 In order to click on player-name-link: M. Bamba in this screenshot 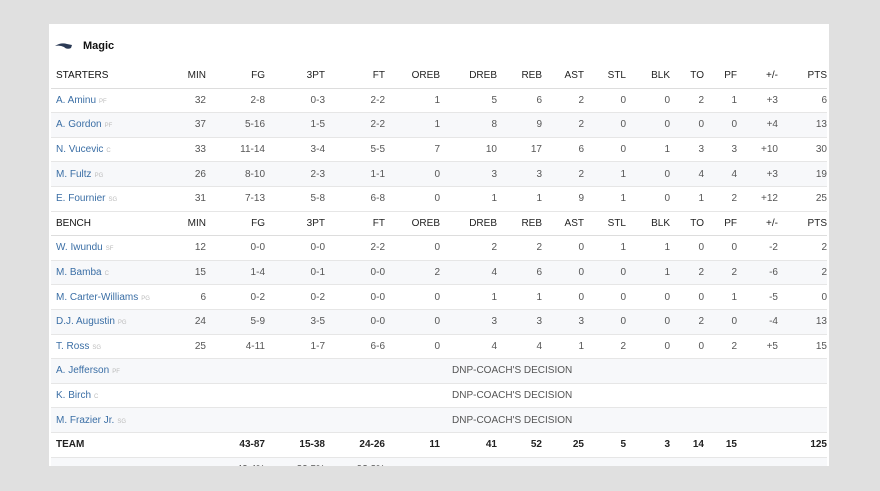, I will do `click(79, 273)`.